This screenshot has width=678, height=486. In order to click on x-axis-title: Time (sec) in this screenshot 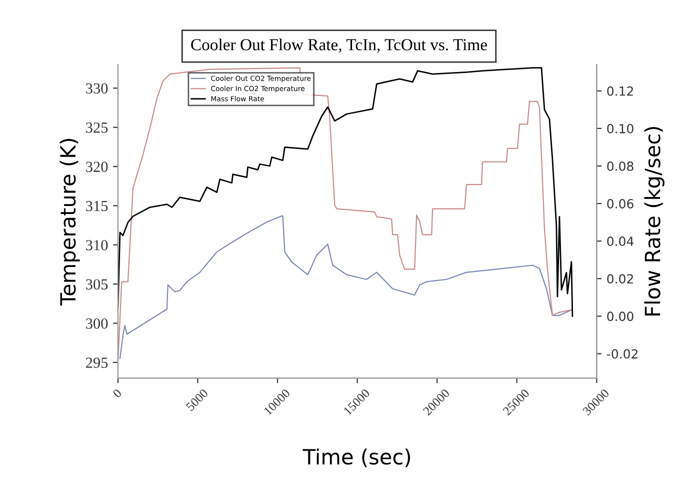, I will do `click(356, 458)`.